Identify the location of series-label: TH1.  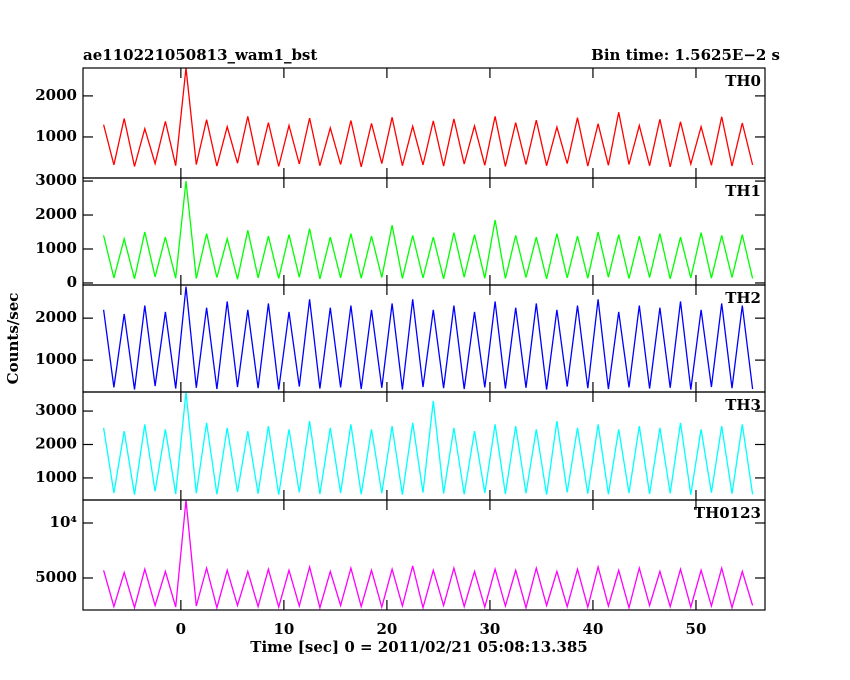
(743, 191).